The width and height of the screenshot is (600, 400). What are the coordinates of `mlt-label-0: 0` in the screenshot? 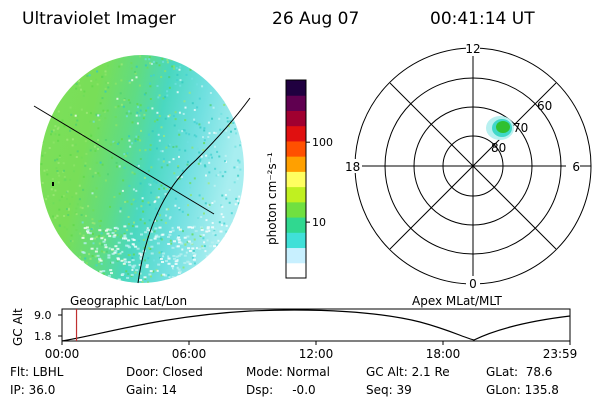 It's located at (473, 284).